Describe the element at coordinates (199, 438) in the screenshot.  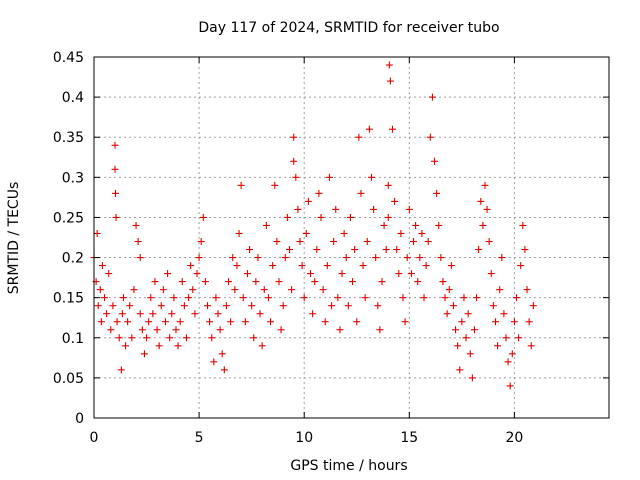
I see `x-tick-label: 5` at that location.